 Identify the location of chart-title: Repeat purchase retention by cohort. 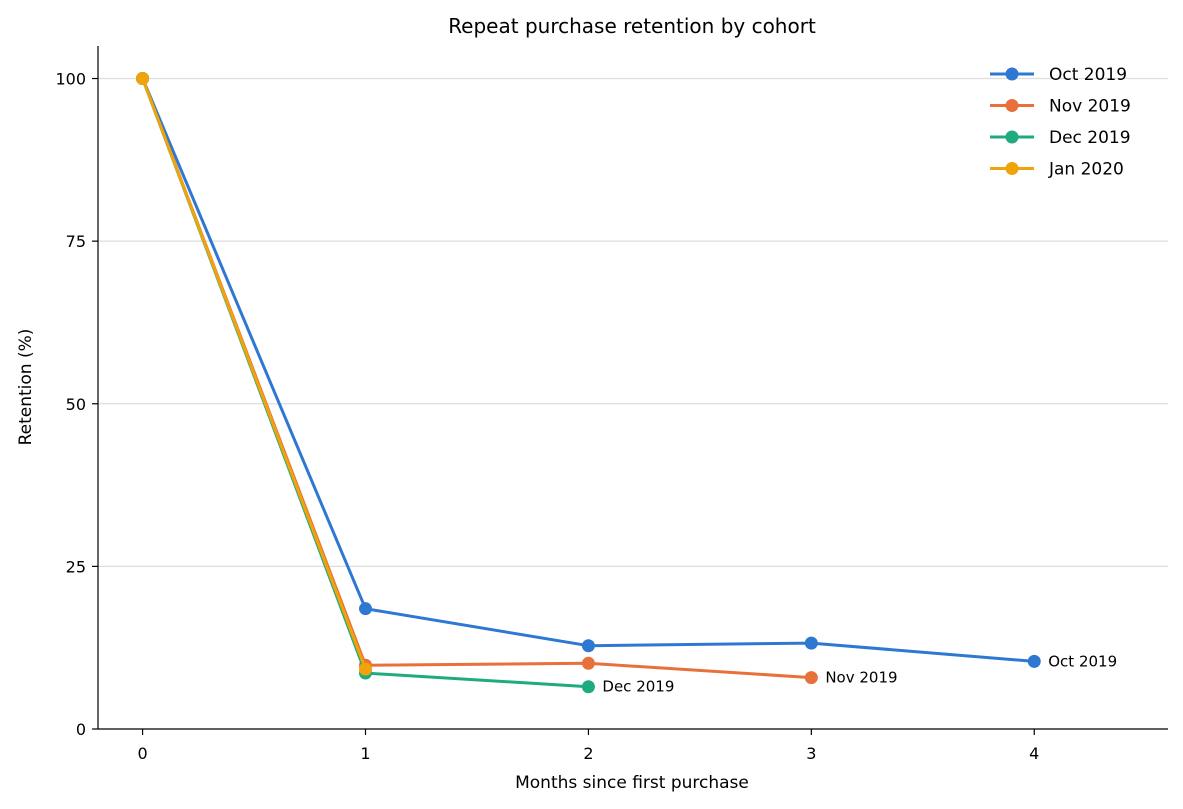
(632, 26).